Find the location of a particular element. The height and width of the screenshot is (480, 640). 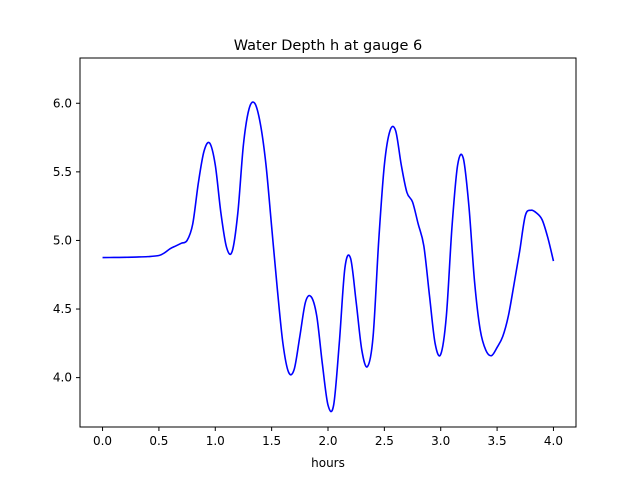

x-tick-label: 2.5 is located at coordinates (384, 441).